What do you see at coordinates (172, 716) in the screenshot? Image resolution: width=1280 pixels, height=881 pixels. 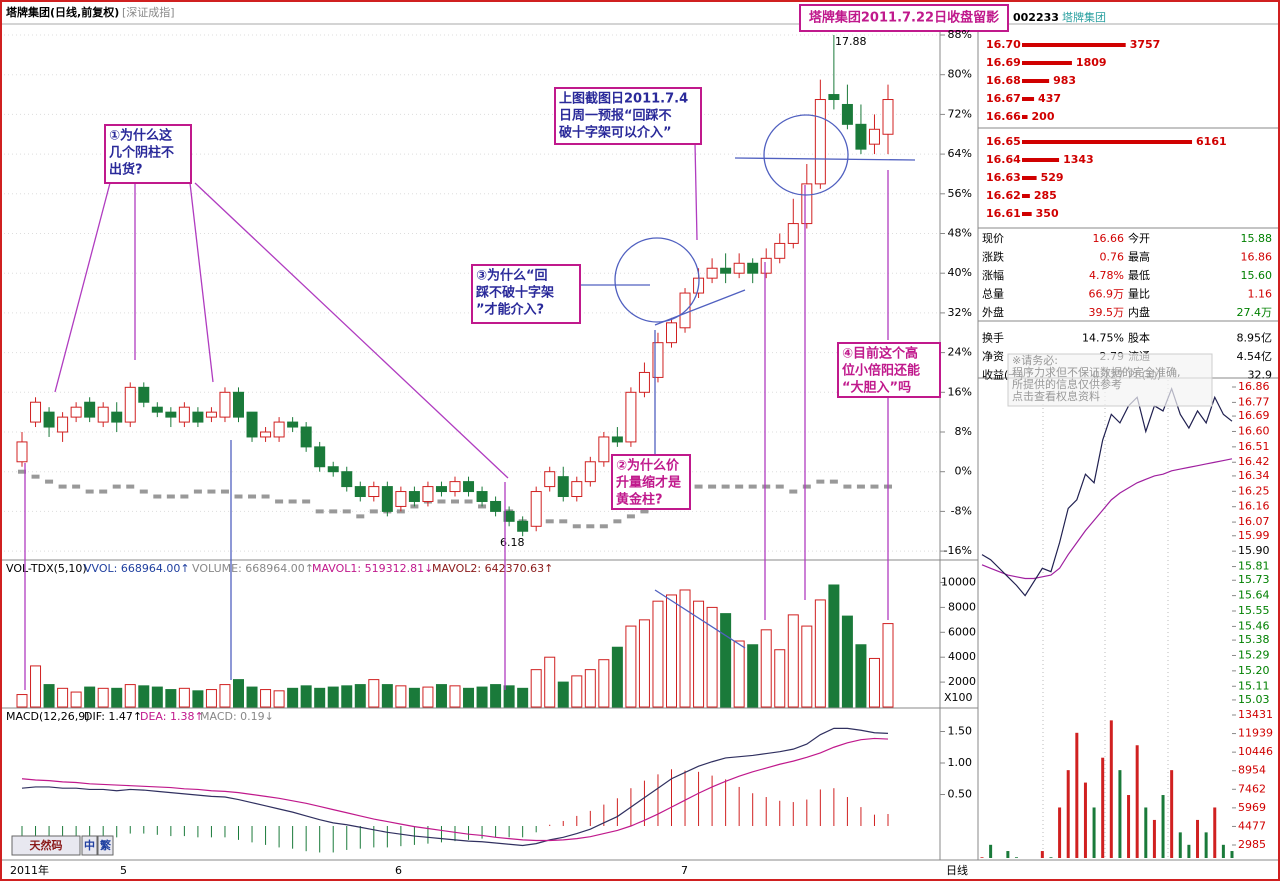 I see `macd-header: DEA: 1.38↑` at bounding box center [172, 716].